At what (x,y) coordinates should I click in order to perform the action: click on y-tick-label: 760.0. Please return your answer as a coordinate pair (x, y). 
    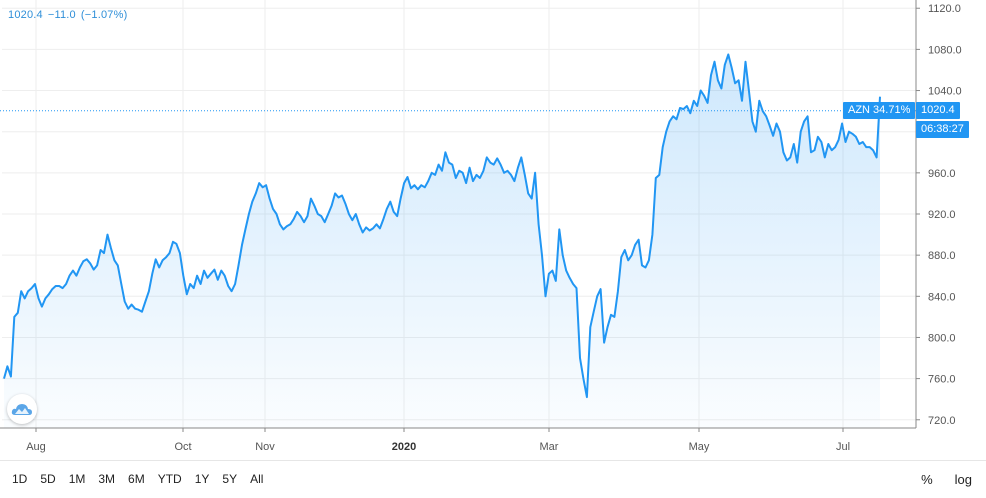
    Looking at the image, I should click on (942, 380).